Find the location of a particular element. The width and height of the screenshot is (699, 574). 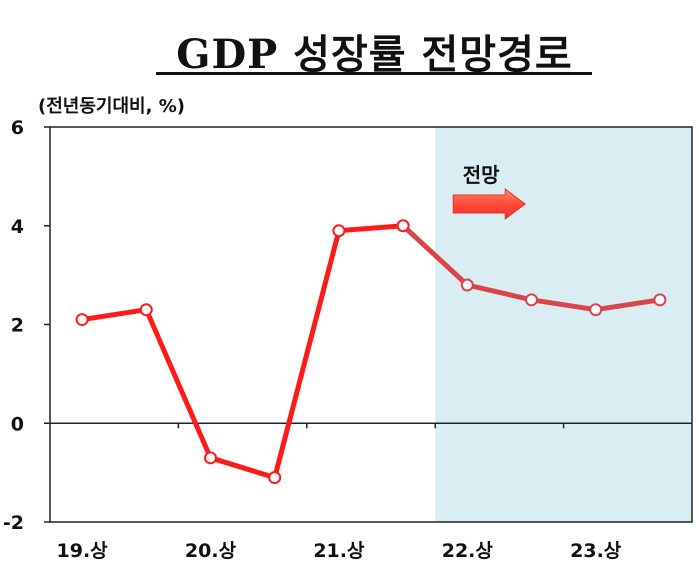

forecast-label: 전망 is located at coordinates (481, 175).